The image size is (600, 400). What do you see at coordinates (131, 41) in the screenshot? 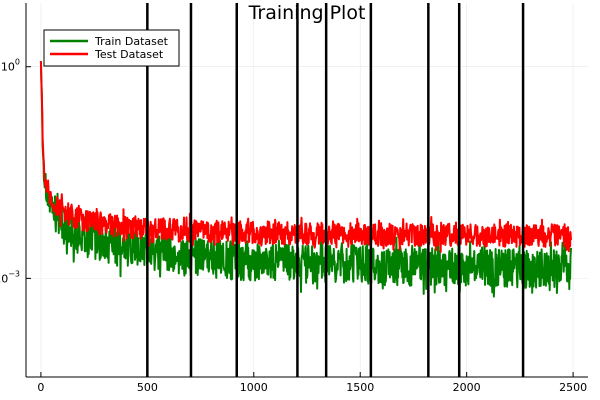
I see `legend-label-train: Train Dataset` at bounding box center [131, 41].